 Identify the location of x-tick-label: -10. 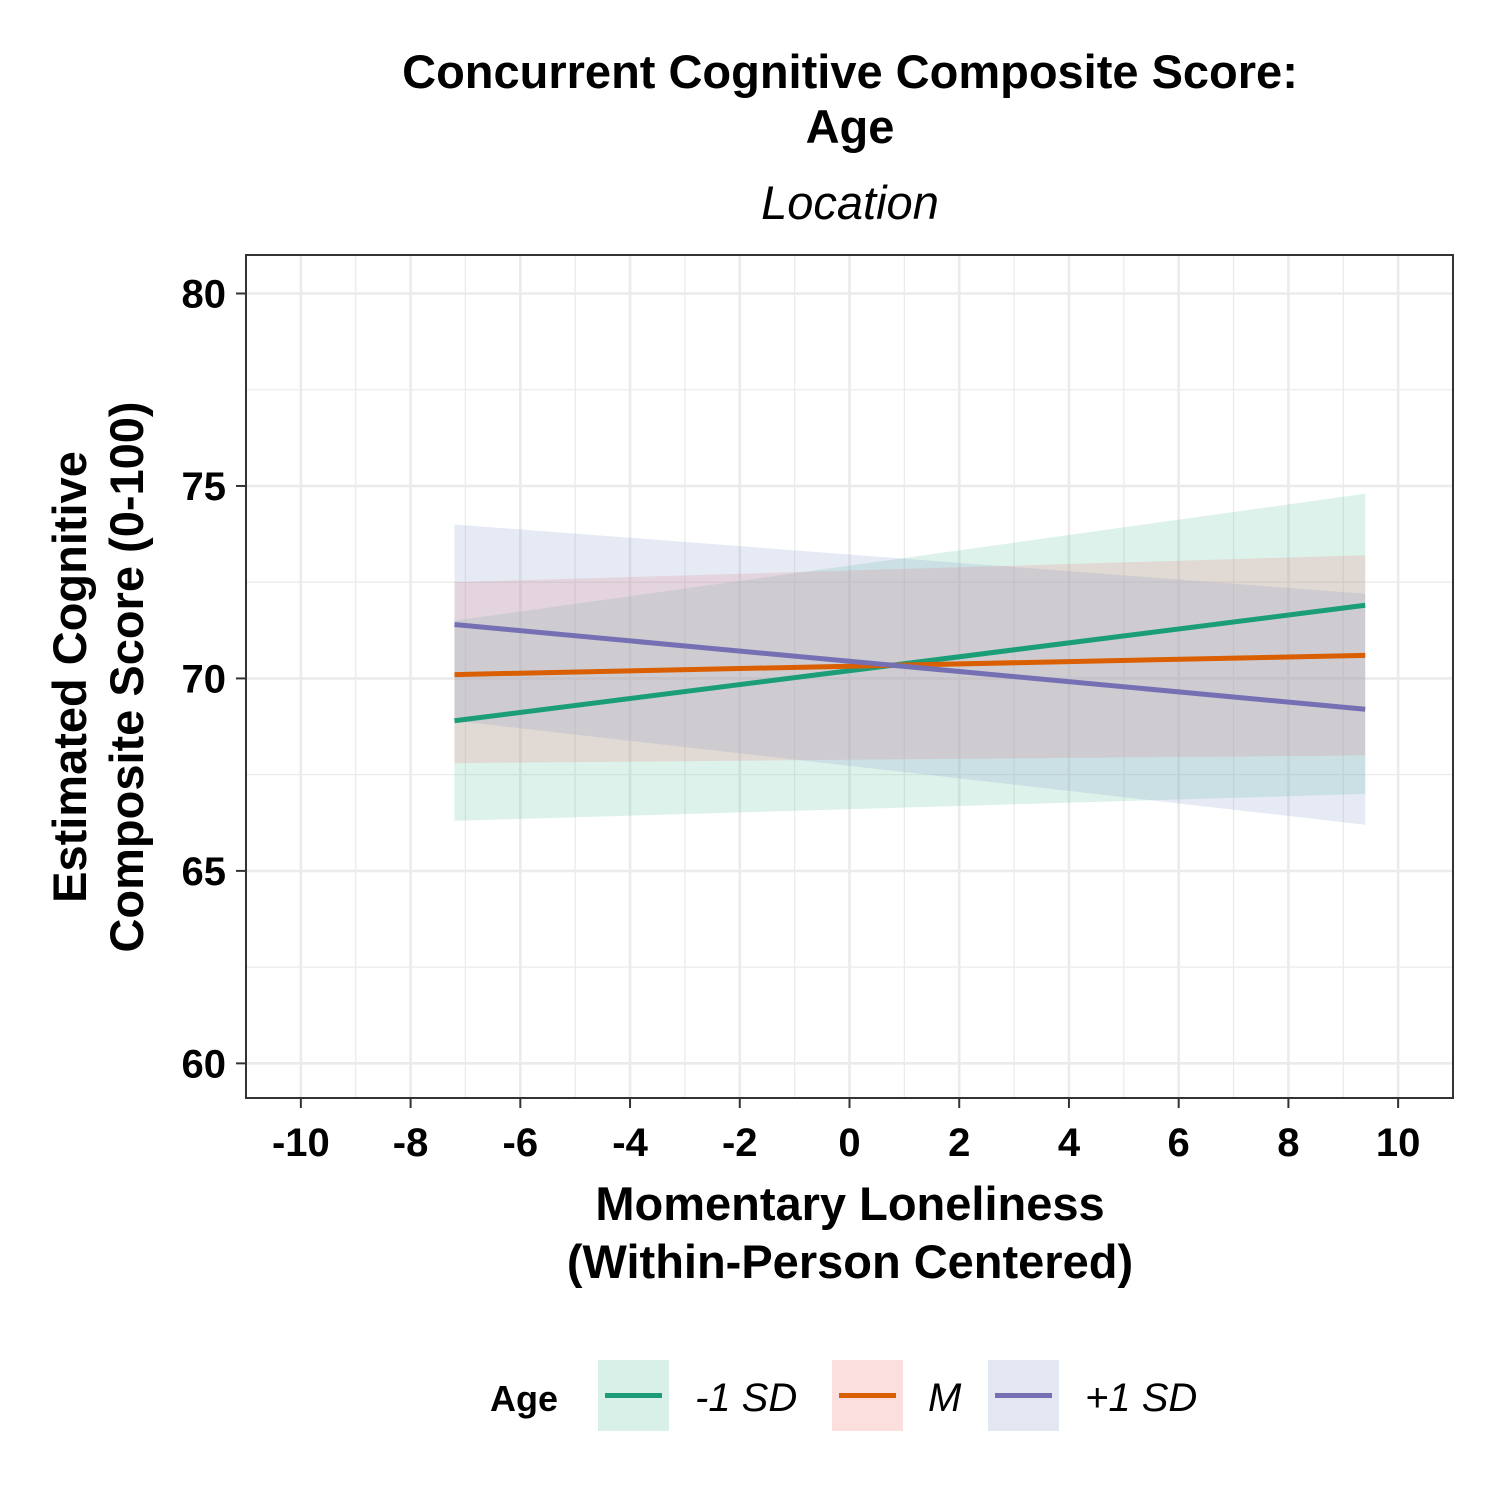
(301, 1143).